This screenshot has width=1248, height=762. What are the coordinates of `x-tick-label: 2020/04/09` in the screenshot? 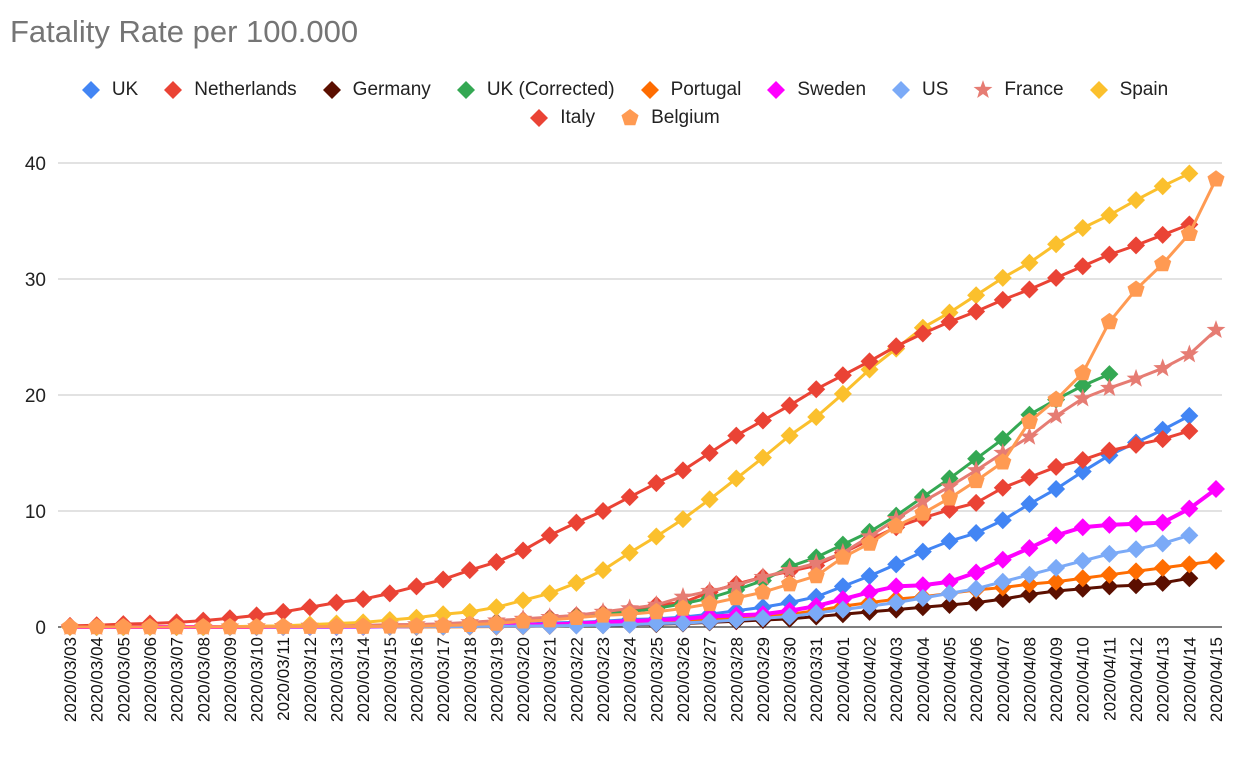 It's located at (1056, 679).